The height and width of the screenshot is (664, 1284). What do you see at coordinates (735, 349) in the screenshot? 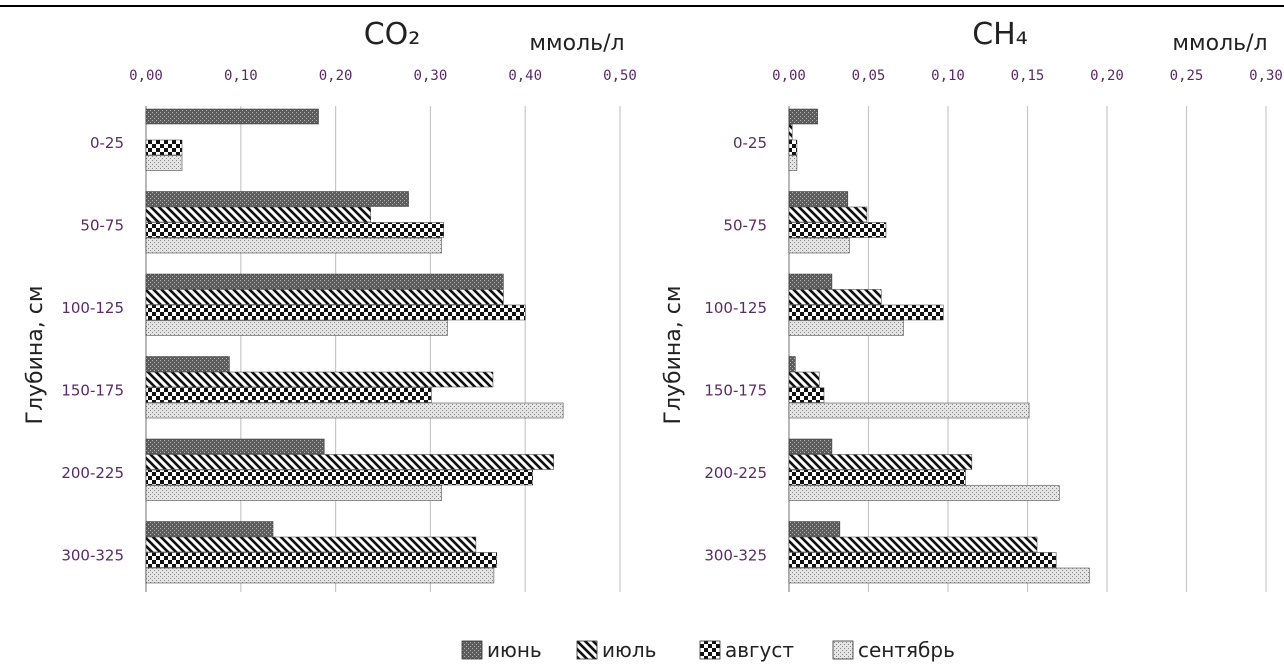
I see `ch4-category-labels: 0-25 50-75 100-125 150-175 200-225 300-325` at bounding box center [735, 349].